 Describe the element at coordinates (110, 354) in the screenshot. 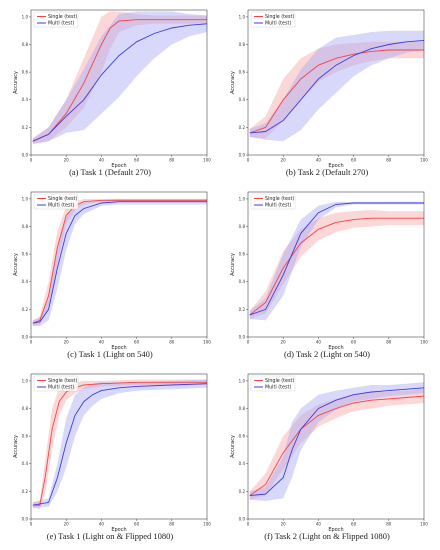

I see `chart-caption: (c) Task 1 (Light on 540)` at that location.